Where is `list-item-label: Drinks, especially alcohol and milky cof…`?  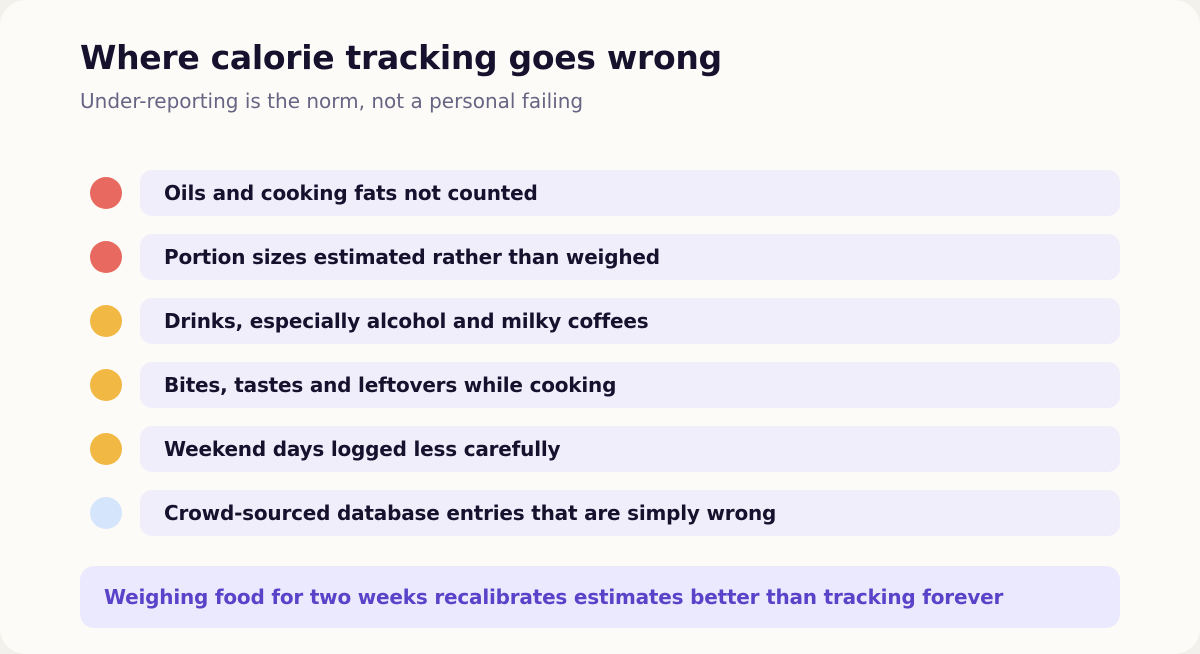
list-item-label: Drinks, especially alcohol and milky cof… is located at coordinates (406, 321).